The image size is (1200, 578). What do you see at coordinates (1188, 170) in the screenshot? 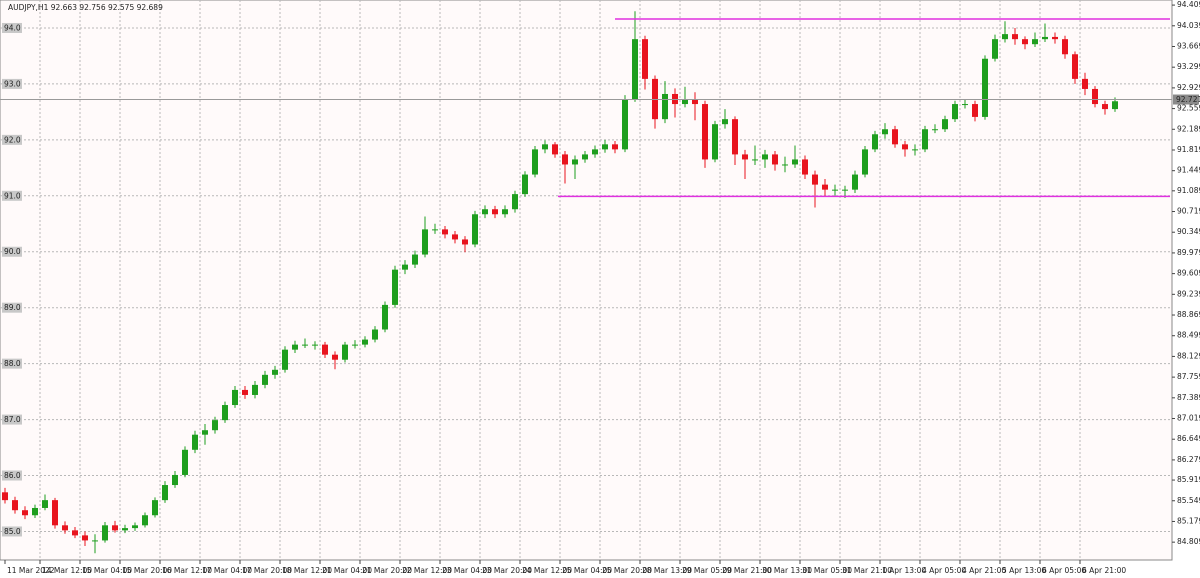
I see `y2-tick-label: 91.449` at bounding box center [1188, 170].